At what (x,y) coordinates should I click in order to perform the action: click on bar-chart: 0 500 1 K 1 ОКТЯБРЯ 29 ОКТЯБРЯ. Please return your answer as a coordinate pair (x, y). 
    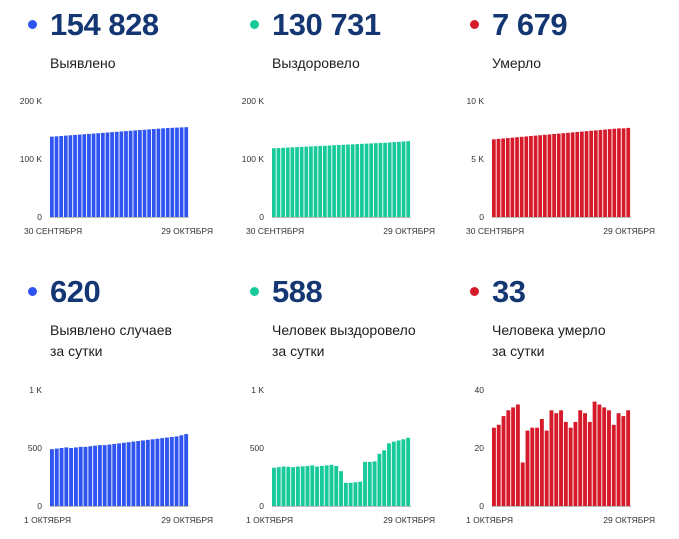
    Looking at the image, I should click on (118, 455).